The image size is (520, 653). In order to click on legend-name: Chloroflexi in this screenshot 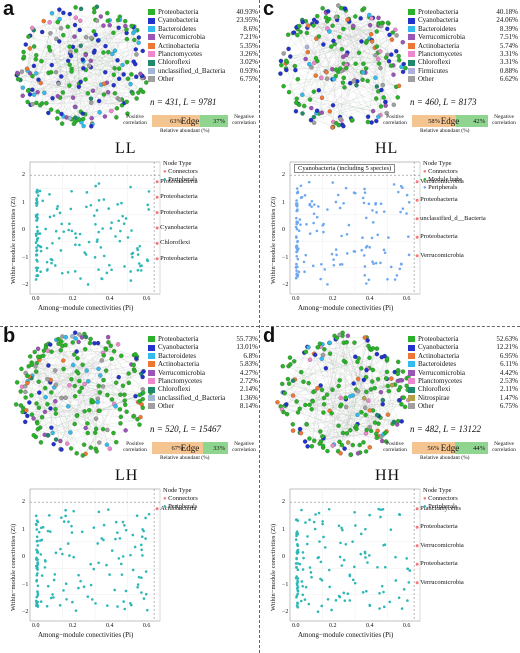, I will do `click(174, 389)`.